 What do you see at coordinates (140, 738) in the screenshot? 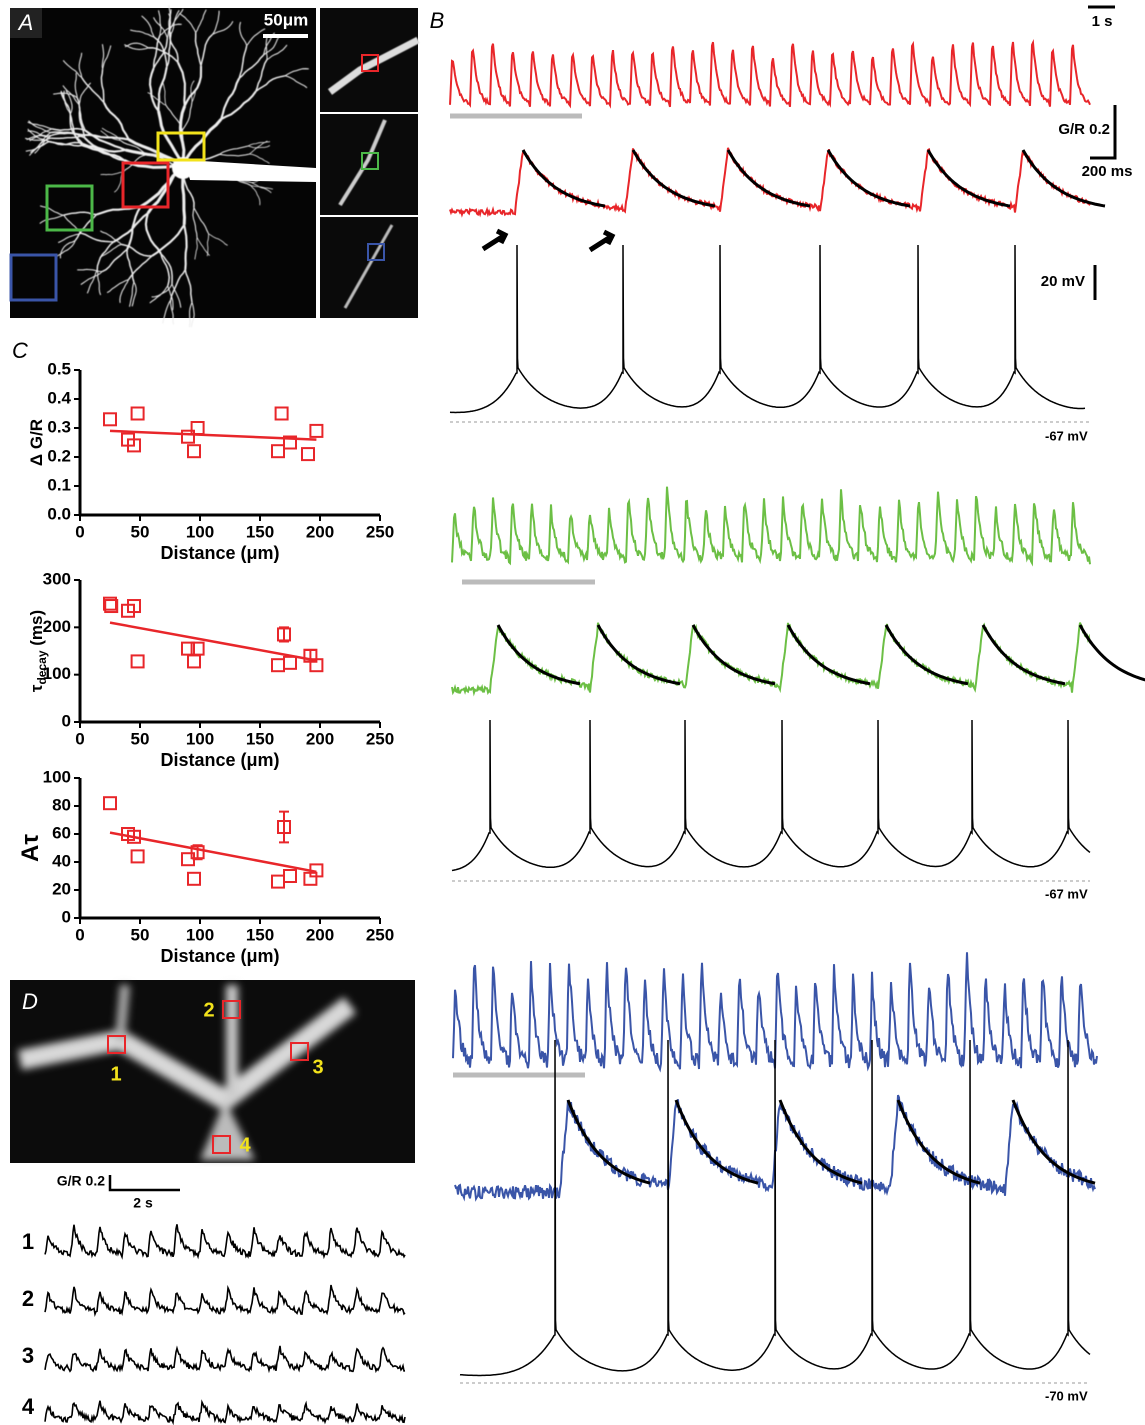
I see `x-tick-label: 50` at bounding box center [140, 738].